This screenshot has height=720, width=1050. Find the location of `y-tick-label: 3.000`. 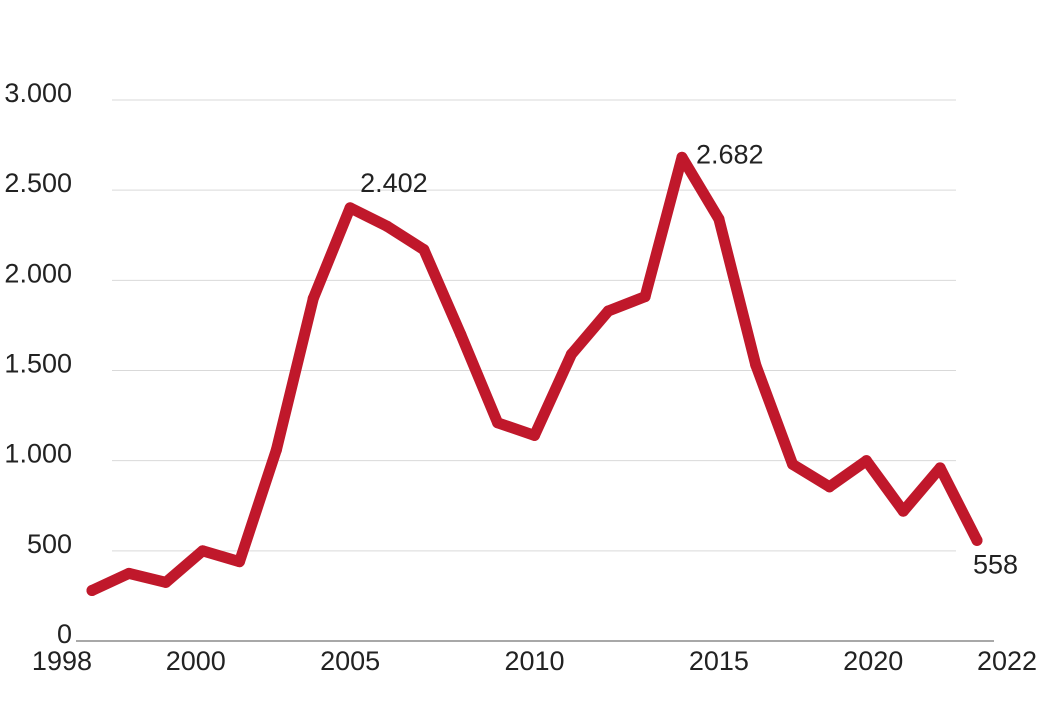

y-tick-label: 3.000 is located at coordinates (38, 93).